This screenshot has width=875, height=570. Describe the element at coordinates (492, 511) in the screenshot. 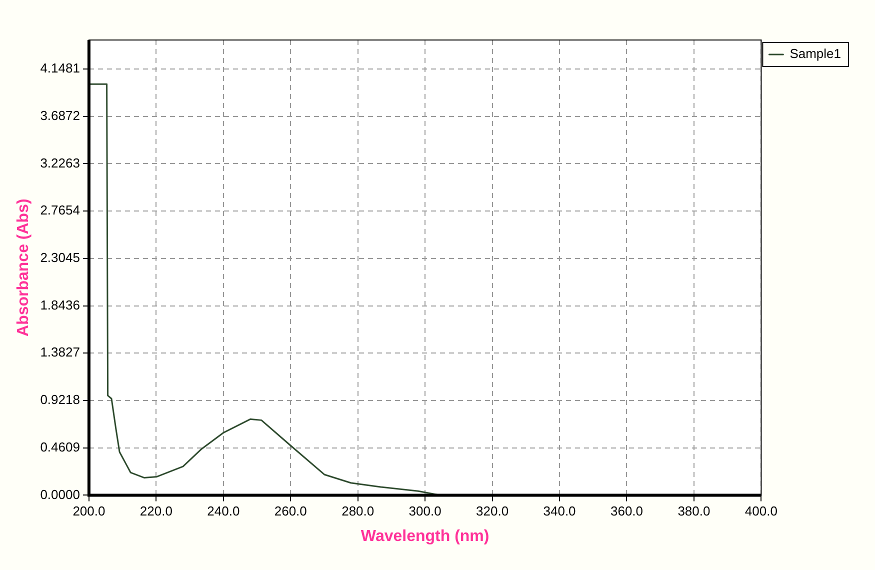

I see `x-tick-label: 320.0` at that location.